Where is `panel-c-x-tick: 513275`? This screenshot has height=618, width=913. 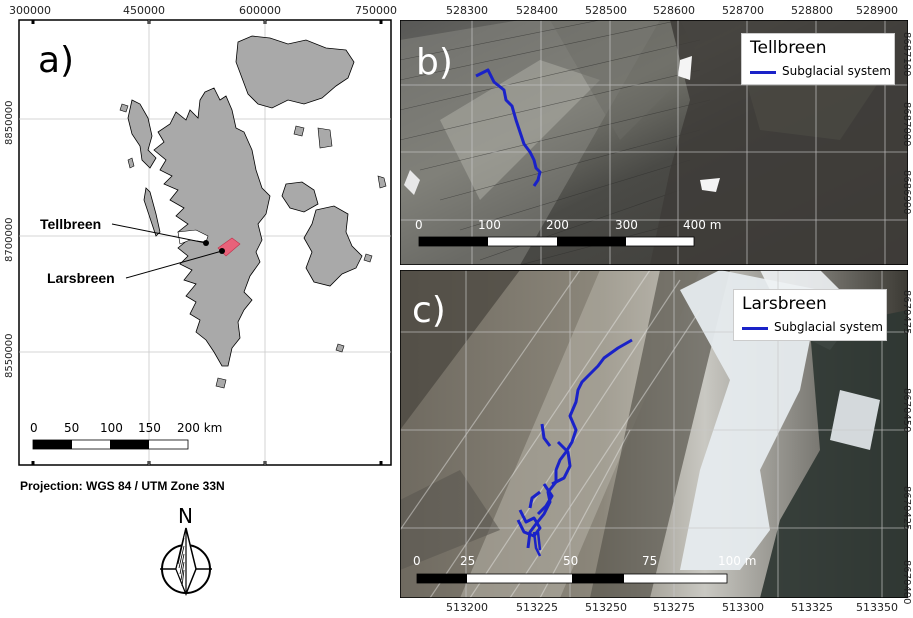
panel-c-x-tick: 513275 is located at coordinates (674, 607).